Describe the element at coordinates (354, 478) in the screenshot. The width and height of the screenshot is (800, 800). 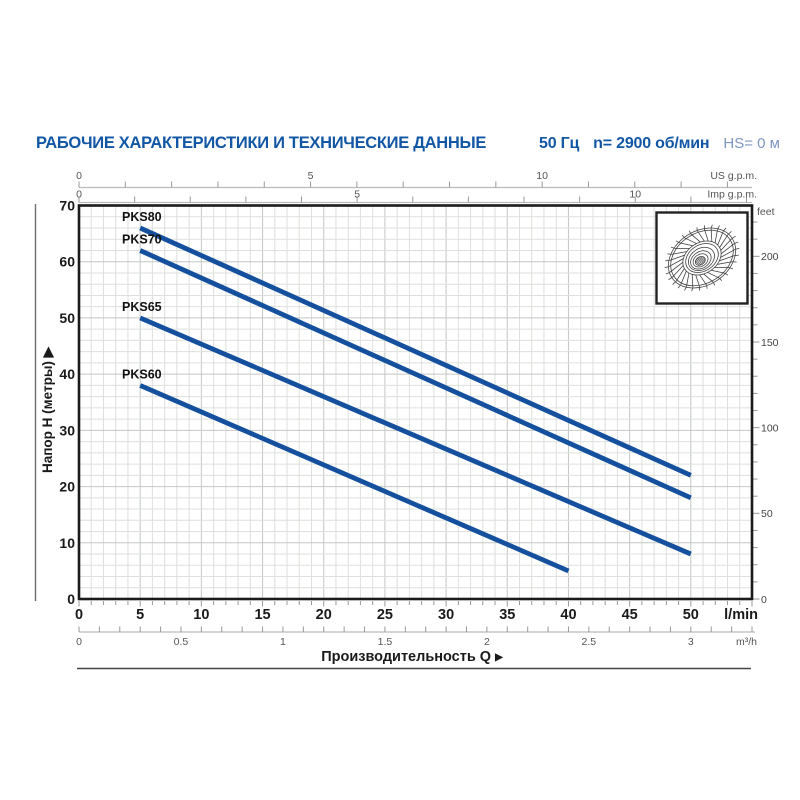
I see `curve-PKS60` at that location.